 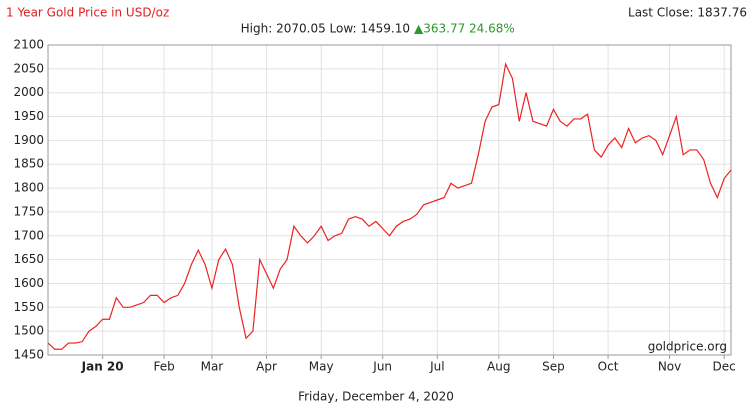 What do you see at coordinates (669, 367) in the screenshot?
I see `x-tick-label: Nov` at bounding box center [669, 367].